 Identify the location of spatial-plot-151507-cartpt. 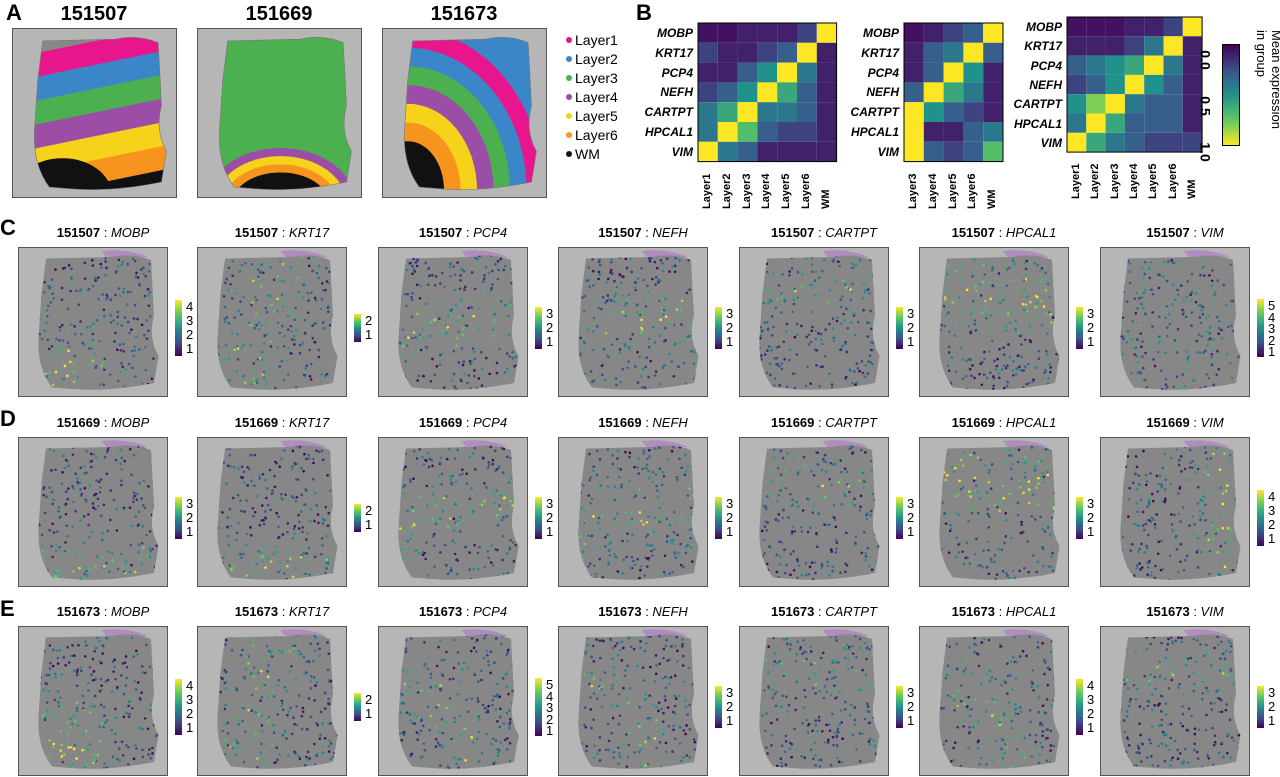
(814, 322).